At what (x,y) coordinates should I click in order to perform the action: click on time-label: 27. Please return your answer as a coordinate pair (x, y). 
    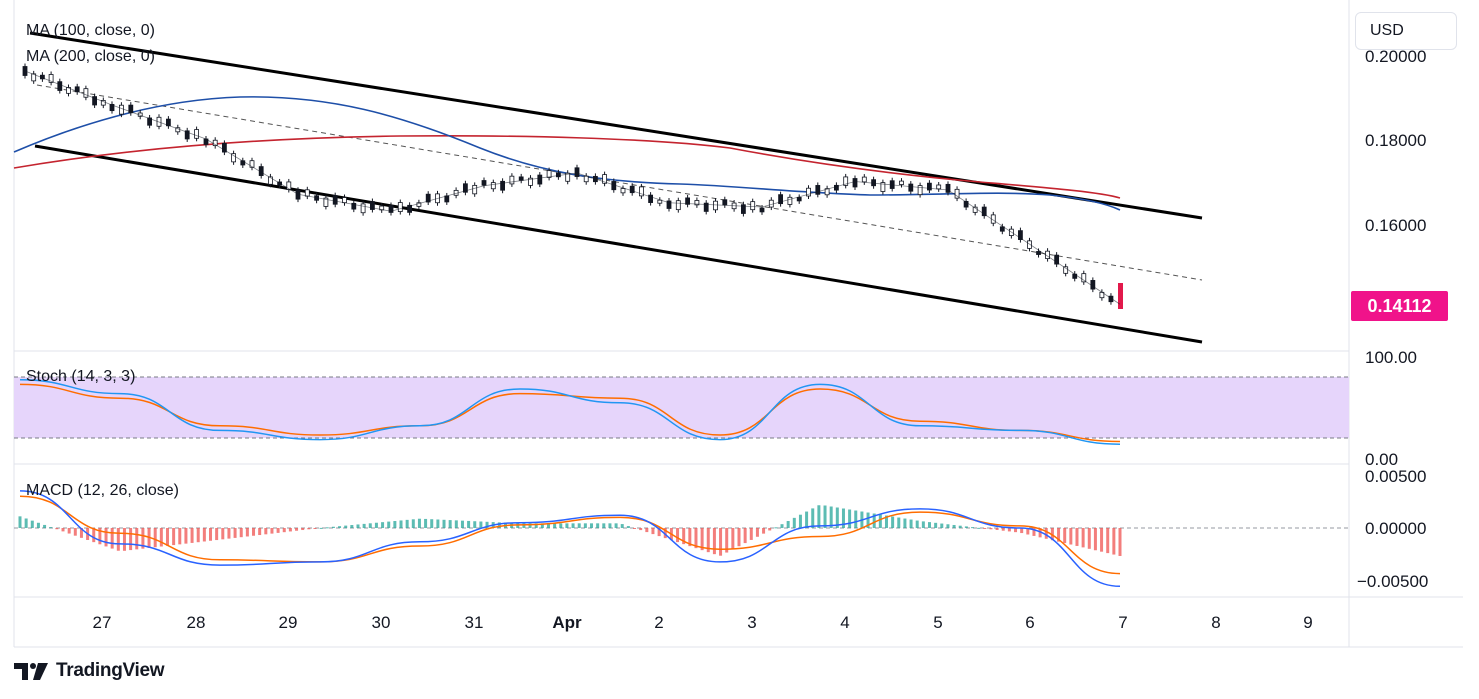
    Looking at the image, I should click on (102, 622).